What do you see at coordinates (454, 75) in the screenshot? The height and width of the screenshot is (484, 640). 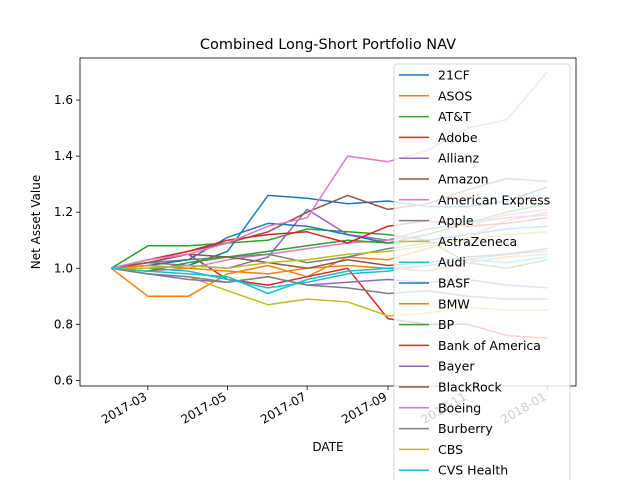 I see `legend-label: 21CF` at bounding box center [454, 75].